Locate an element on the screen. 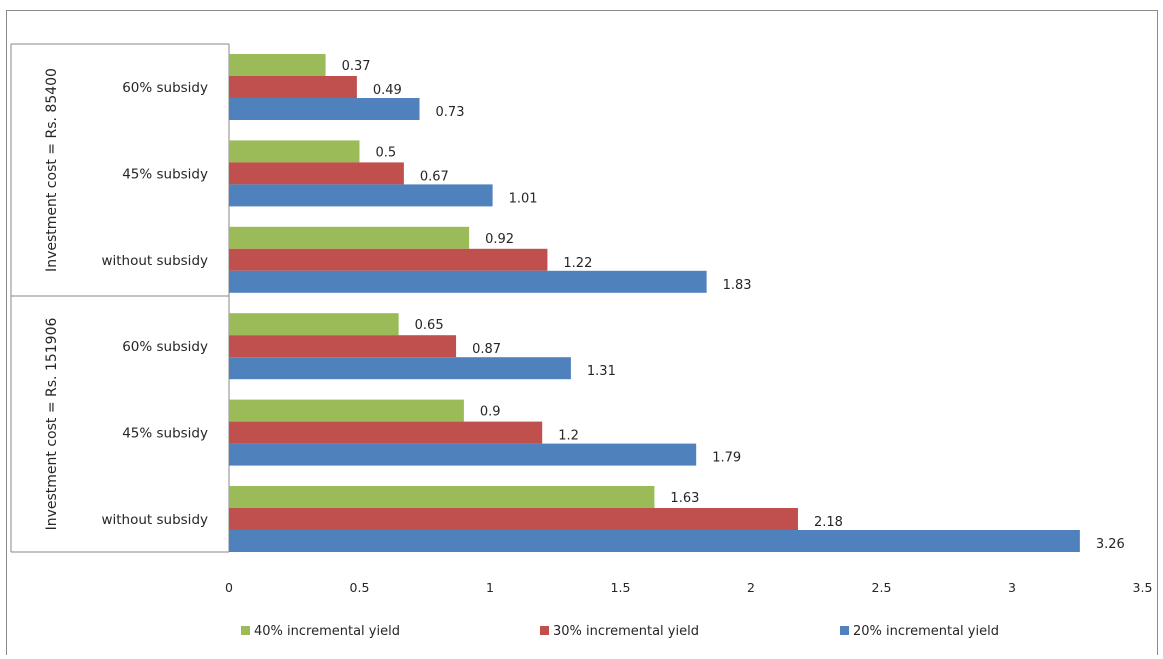 The image size is (1163, 659). x-tick-label: 1 is located at coordinates (490, 587).